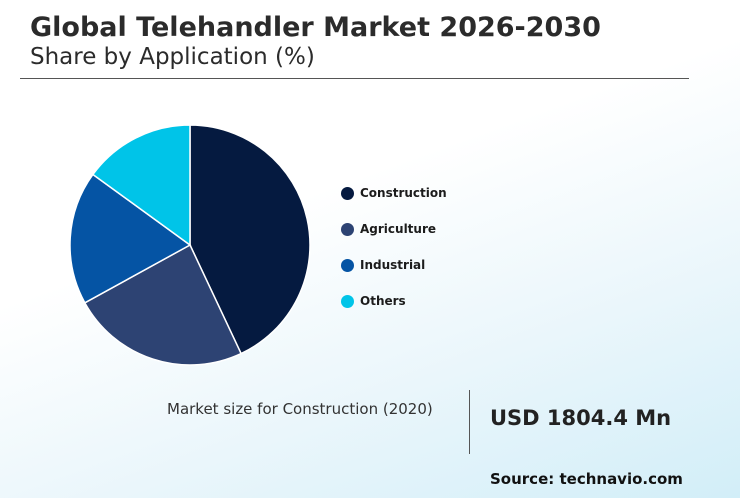 This screenshot has width=740, height=498. I want to click on legend-item-industrial: Industrial, so click(394, 265).